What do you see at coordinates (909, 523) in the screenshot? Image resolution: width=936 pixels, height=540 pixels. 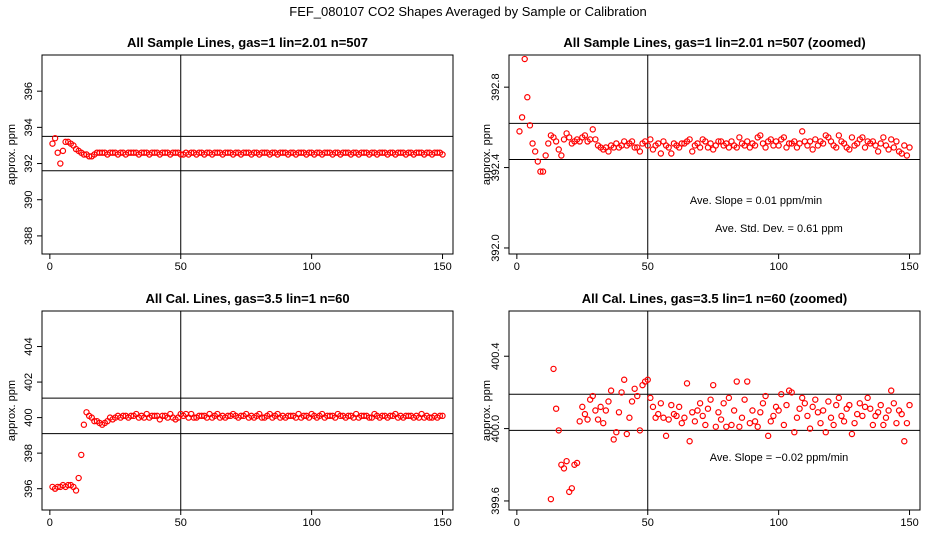 I see `x-tick-label: 150` at bounding box center [909, 523].